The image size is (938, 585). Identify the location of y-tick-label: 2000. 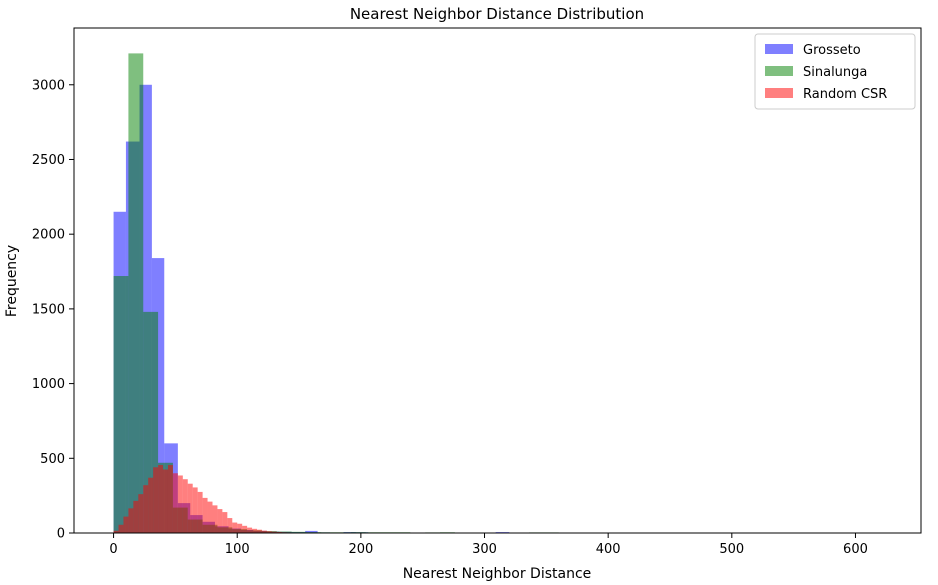
(48, 235).